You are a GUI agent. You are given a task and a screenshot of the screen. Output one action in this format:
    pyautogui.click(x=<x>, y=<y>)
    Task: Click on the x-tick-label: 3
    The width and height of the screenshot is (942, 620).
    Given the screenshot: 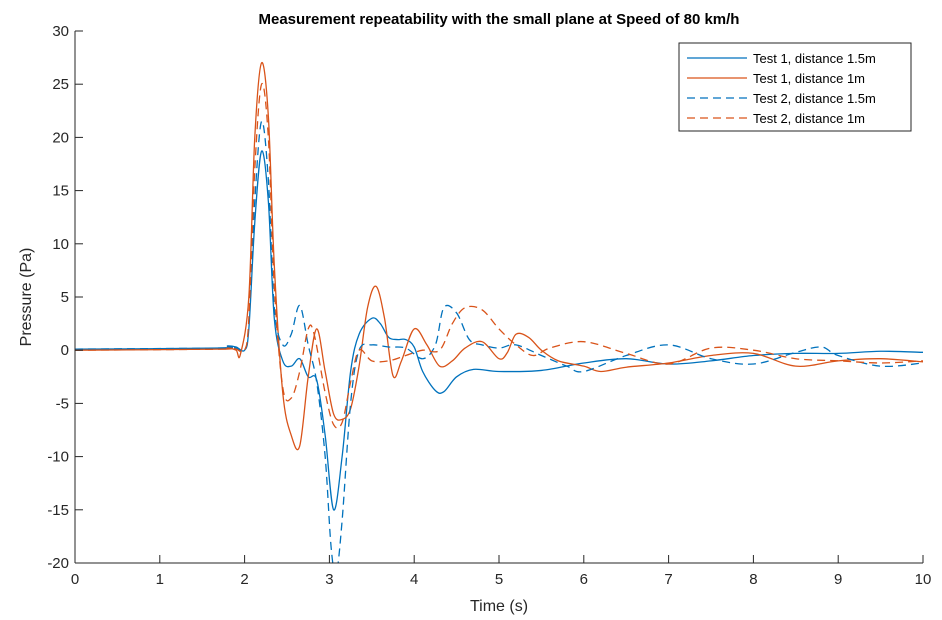 What is the action you would take?
    pyautogui.click(x=329, y=579)
    